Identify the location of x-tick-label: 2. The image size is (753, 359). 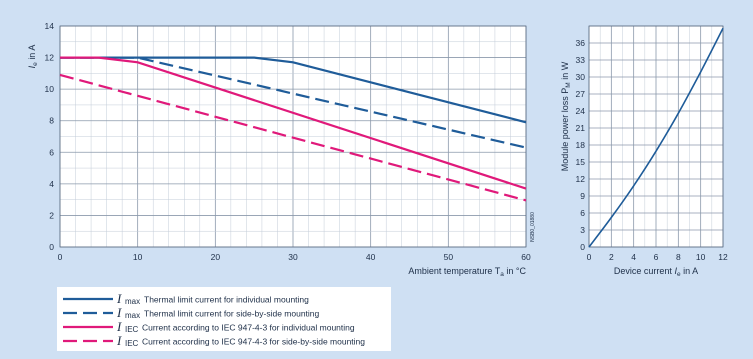
(611, 257).